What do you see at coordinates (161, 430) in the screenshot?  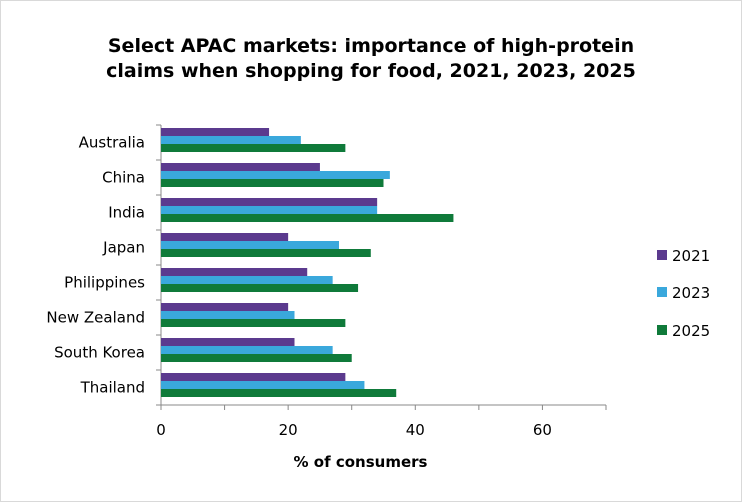 I see `x-tick-label: 0` at bounding box center [161, 430].